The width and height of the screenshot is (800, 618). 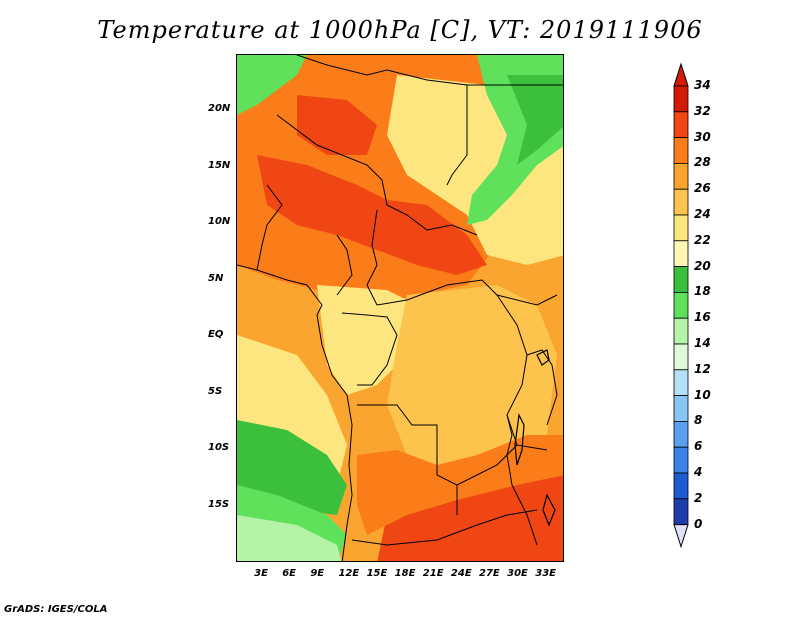 I want to click on red-hot-sahel, so click(x=372, y=215).